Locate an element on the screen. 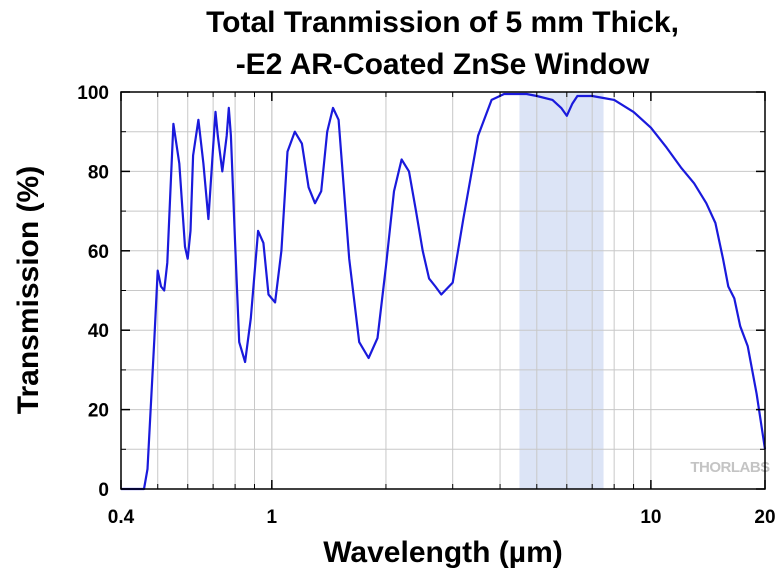 Image resolution: width=780 pixels, height=572 pixels. x-tick-label: 1 is located at coordinates (272, 517).